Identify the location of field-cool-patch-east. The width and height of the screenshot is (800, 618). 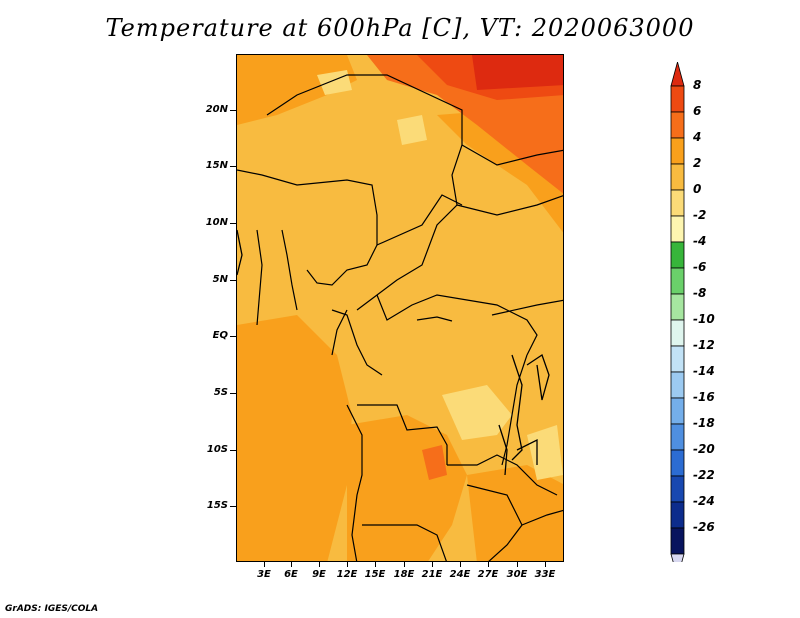
(477, 412).